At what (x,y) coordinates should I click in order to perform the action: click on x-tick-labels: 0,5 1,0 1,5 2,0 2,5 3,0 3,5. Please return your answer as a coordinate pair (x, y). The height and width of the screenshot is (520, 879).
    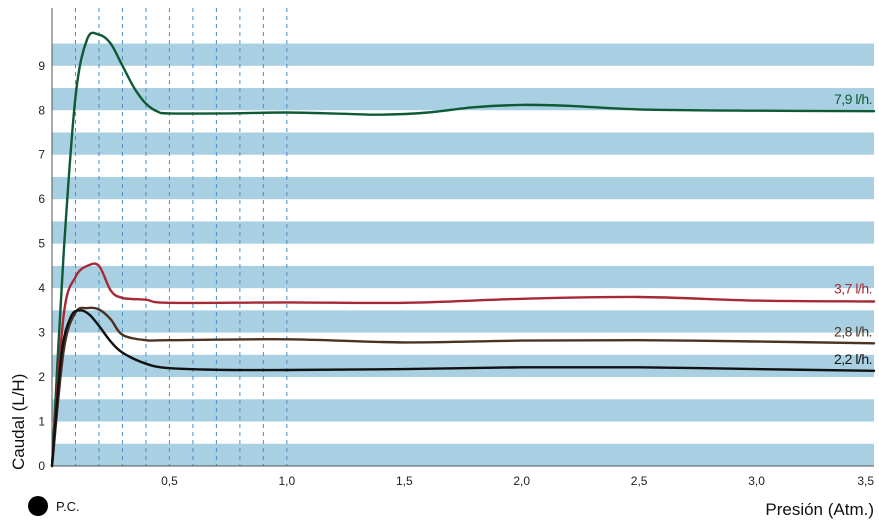
    Looking at the image, I should click on (517, 481).